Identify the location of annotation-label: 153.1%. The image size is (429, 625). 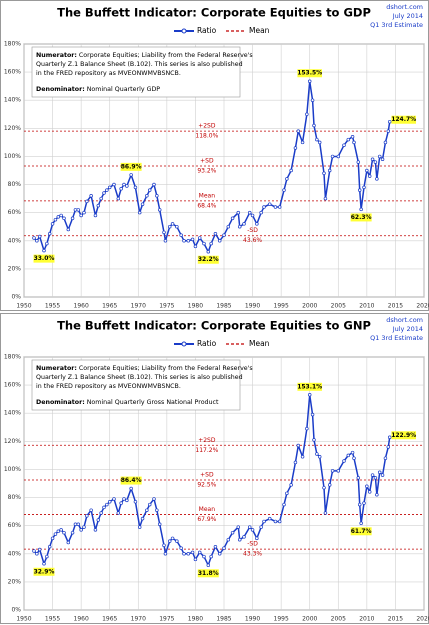
(309, 386).